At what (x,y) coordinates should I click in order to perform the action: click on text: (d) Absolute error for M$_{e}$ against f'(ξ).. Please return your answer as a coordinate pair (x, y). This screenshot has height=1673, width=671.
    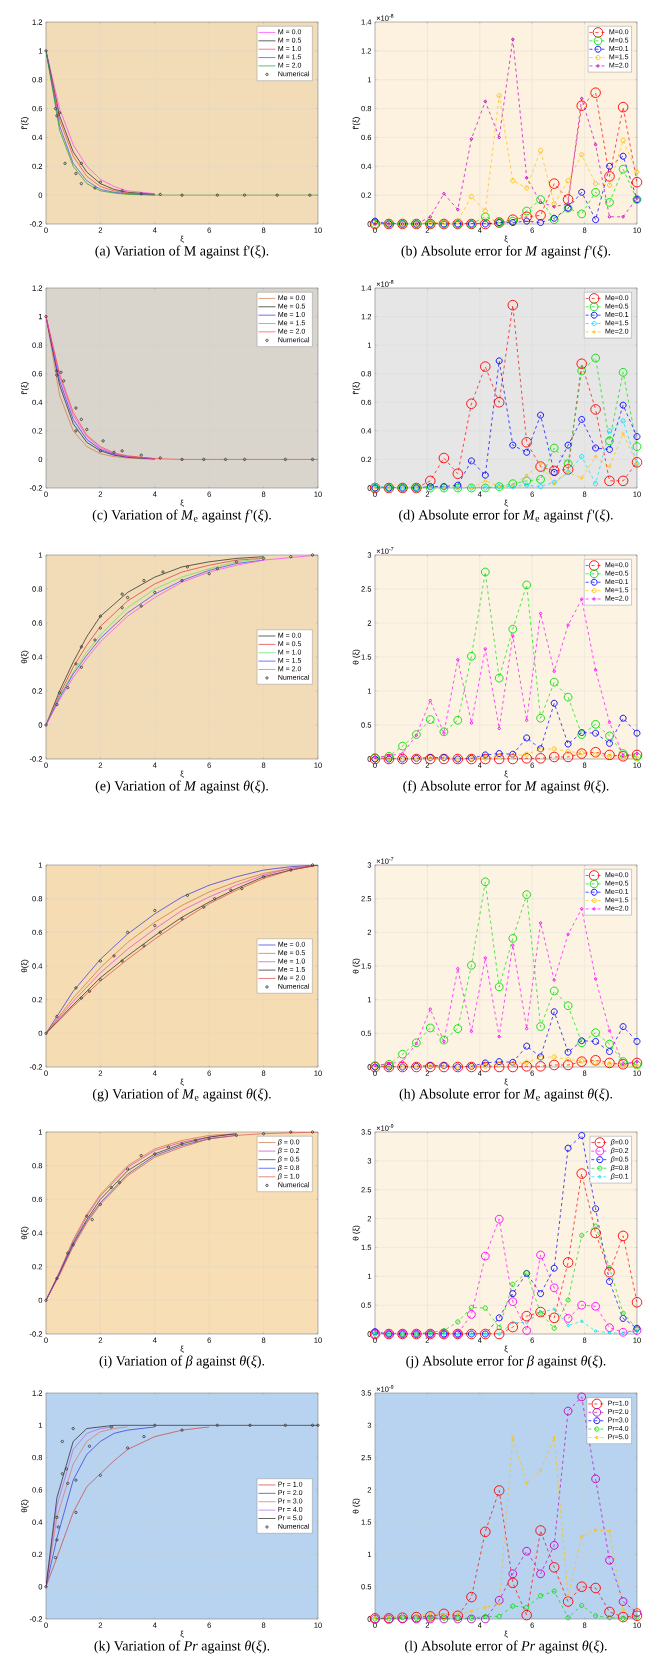
    Looking at the image, I should click on (506, 516).